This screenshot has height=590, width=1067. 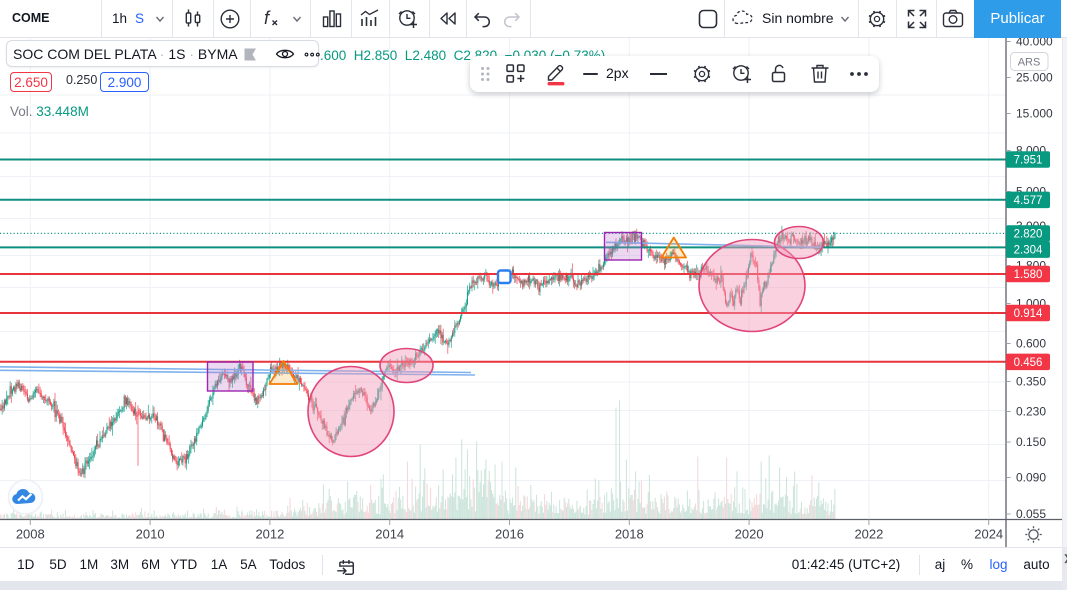 I want to click on svg-text: 0.456, so click(x=1028, y=363).